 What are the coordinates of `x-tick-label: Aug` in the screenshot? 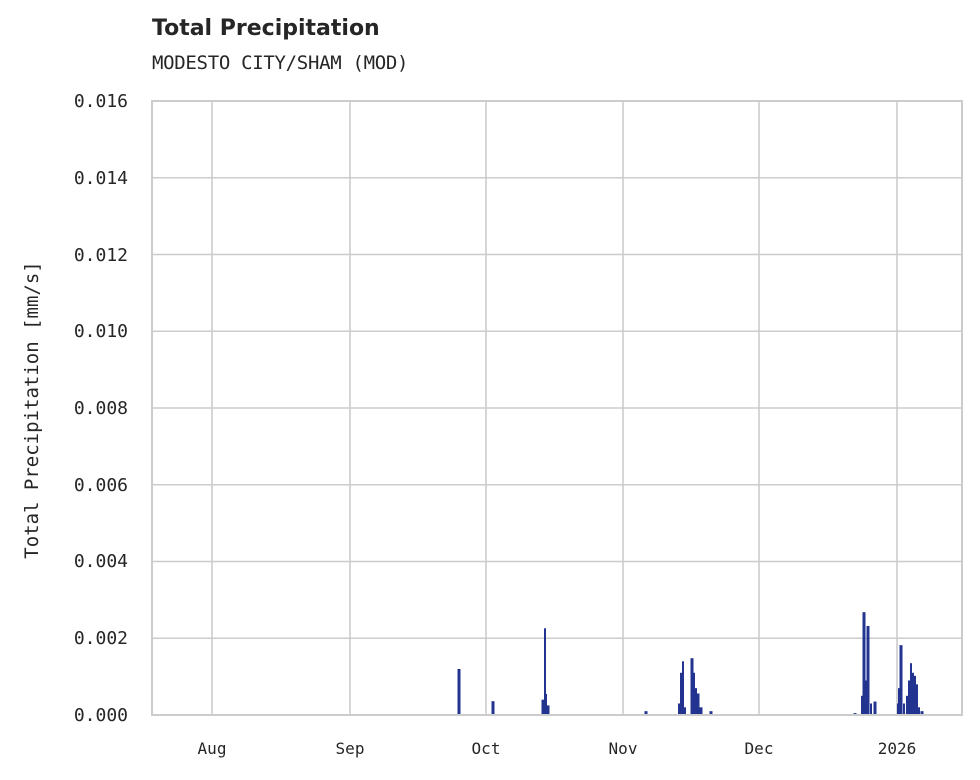 It's located at (212, 748).